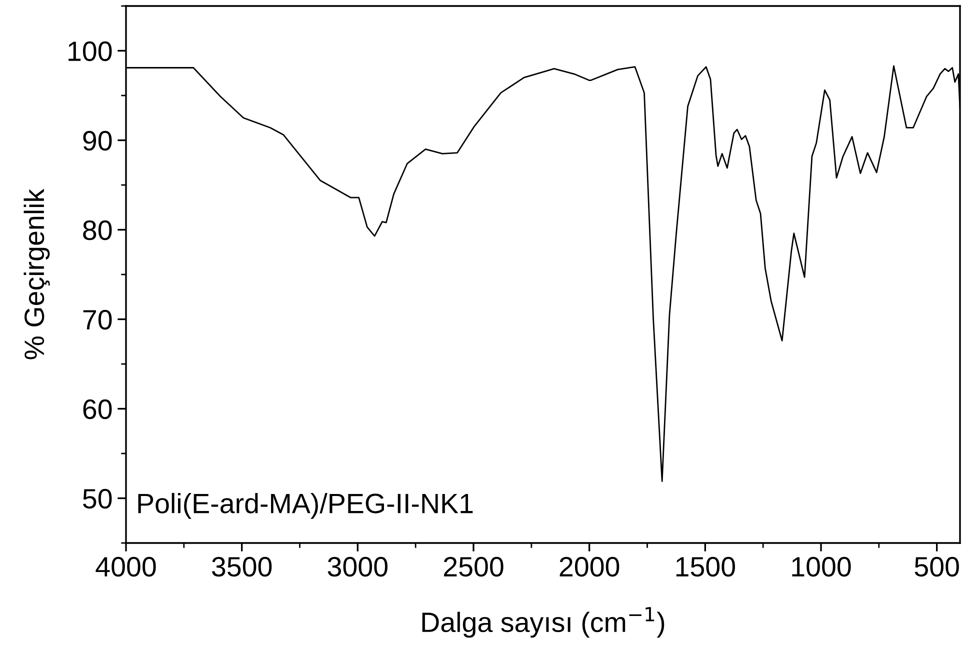 This screenshot has width=974, height=669. What do you see at coordinates (97, 409) in the screenshot?
I see `y-tick-label: 60` at bounding box center [97, 409].